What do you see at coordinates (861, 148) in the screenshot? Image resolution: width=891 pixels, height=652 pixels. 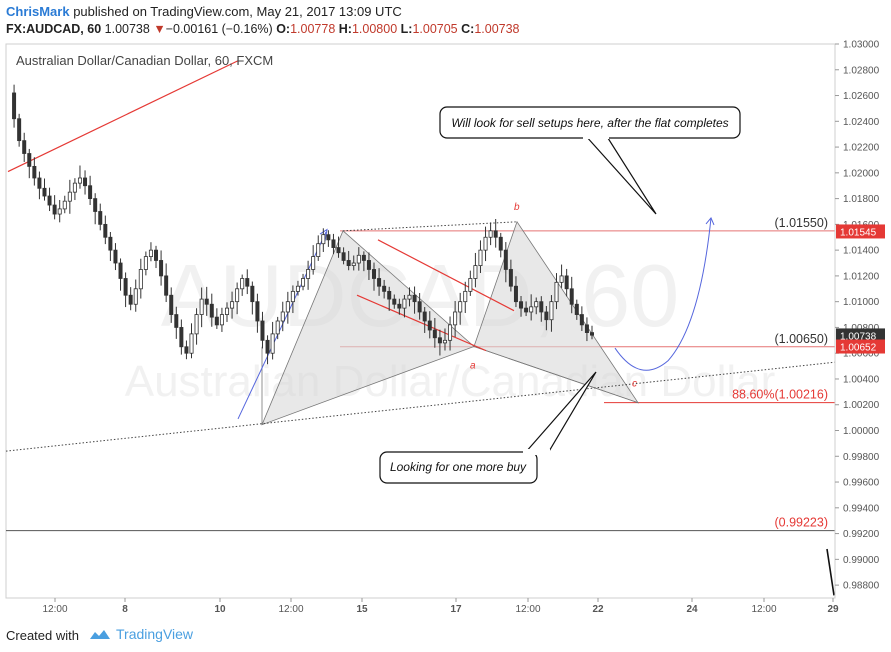 I see `price-tick-label: 1.02200` at bounding box center [861, 148].